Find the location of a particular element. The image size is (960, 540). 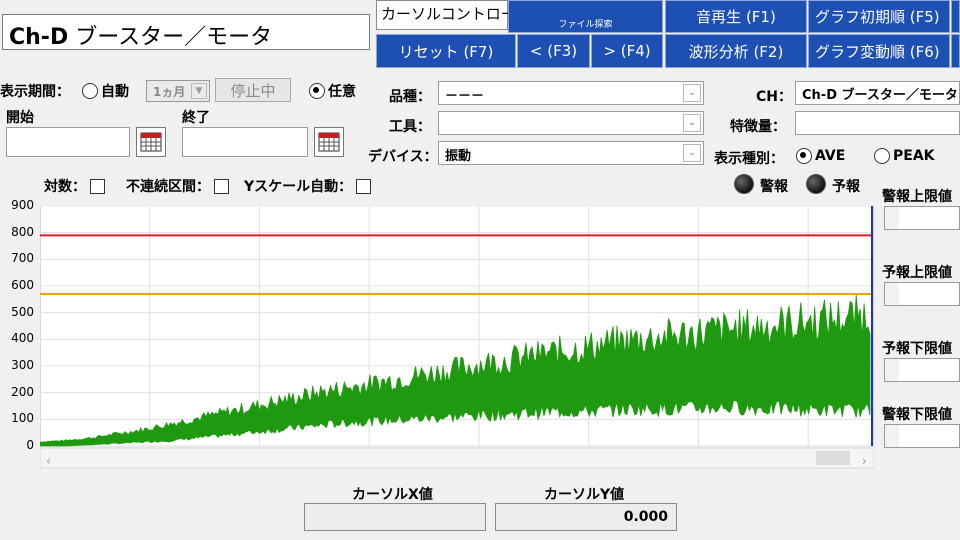

hinshu-label: 品種： is located at coordinates (410, 97).